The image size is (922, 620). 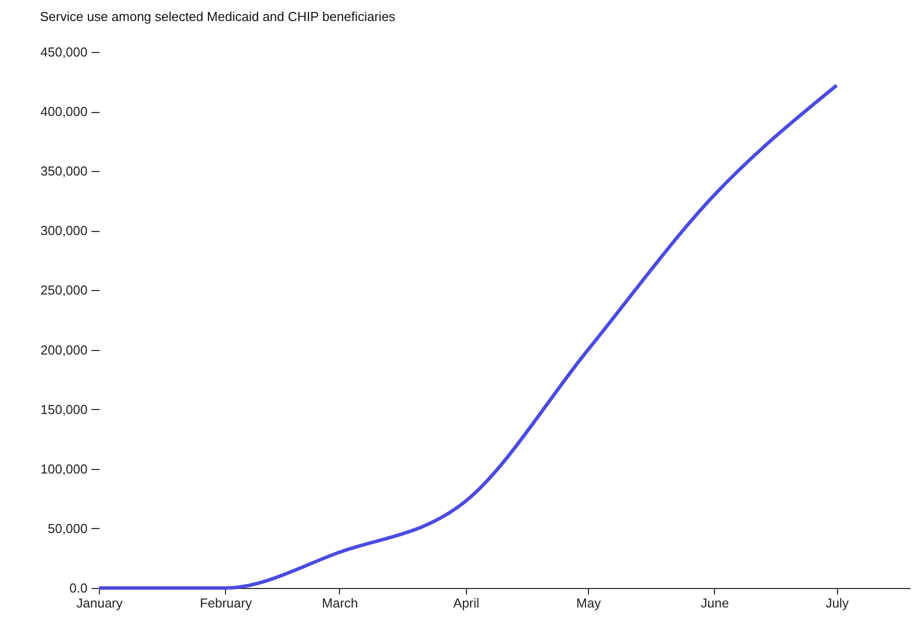 I want to click on x-tick-label: May, so click(x=589, y=603).